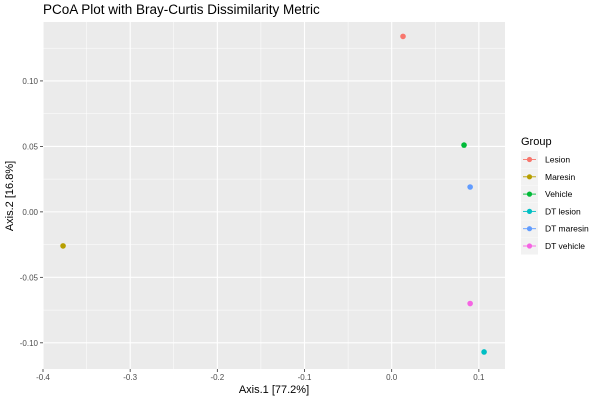 The height and width of the screenshot is (400, 600). I want to click on y-tick-label: 0.05, so click(30, 146).